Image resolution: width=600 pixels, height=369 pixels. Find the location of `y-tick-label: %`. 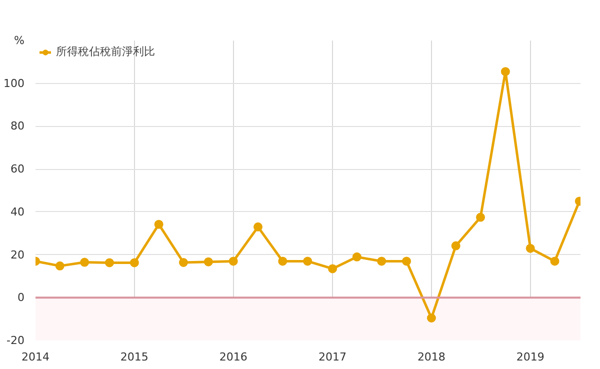

y-tick-label: % is located at coordinates (19, 40).